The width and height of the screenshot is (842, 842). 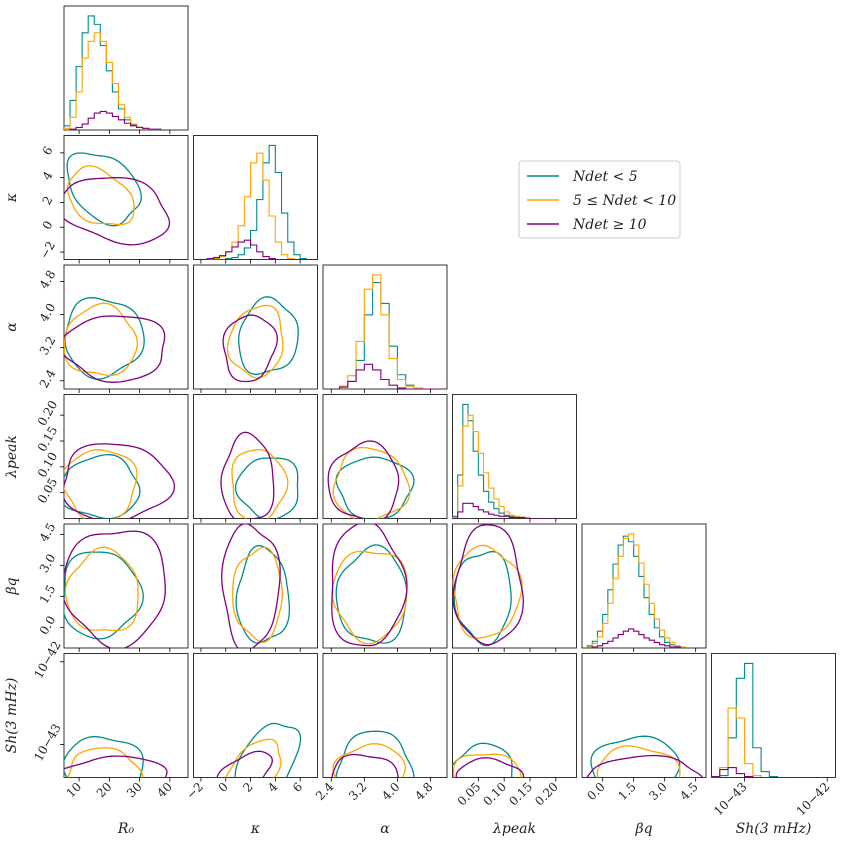 What do you see at coordinates (48, 564) in the screenshot?
I see `y-tick-label-beta_q: 3.0` at bounding box center [48, 564].